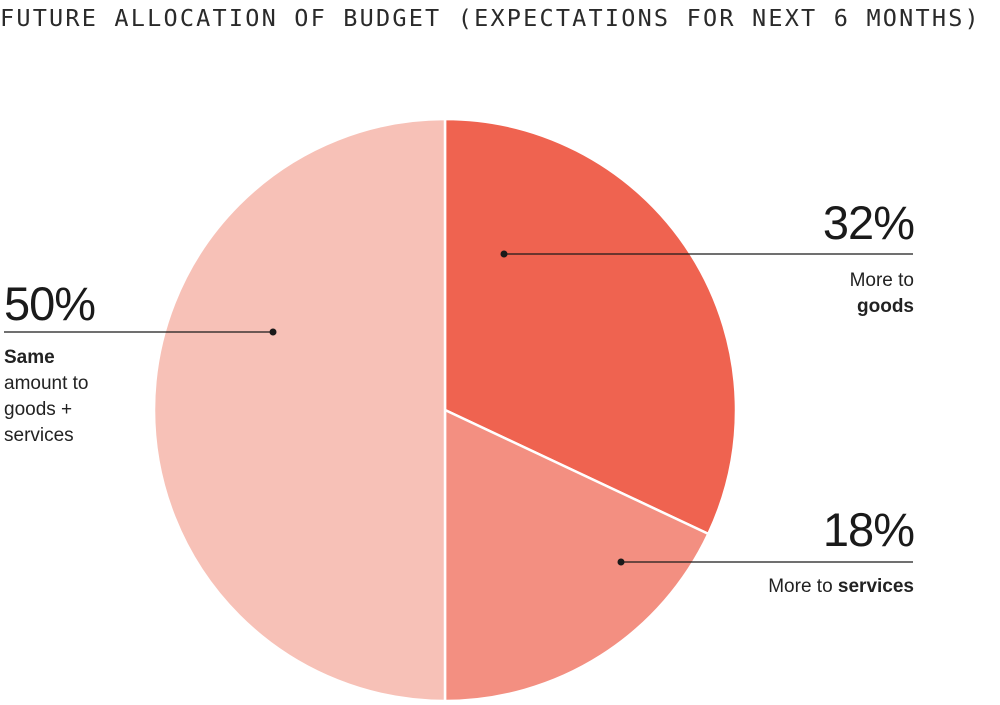 The width and height of the screenshot is (1000, 705). I want to click on desc-goods-line1: More to, so click(881, 280).